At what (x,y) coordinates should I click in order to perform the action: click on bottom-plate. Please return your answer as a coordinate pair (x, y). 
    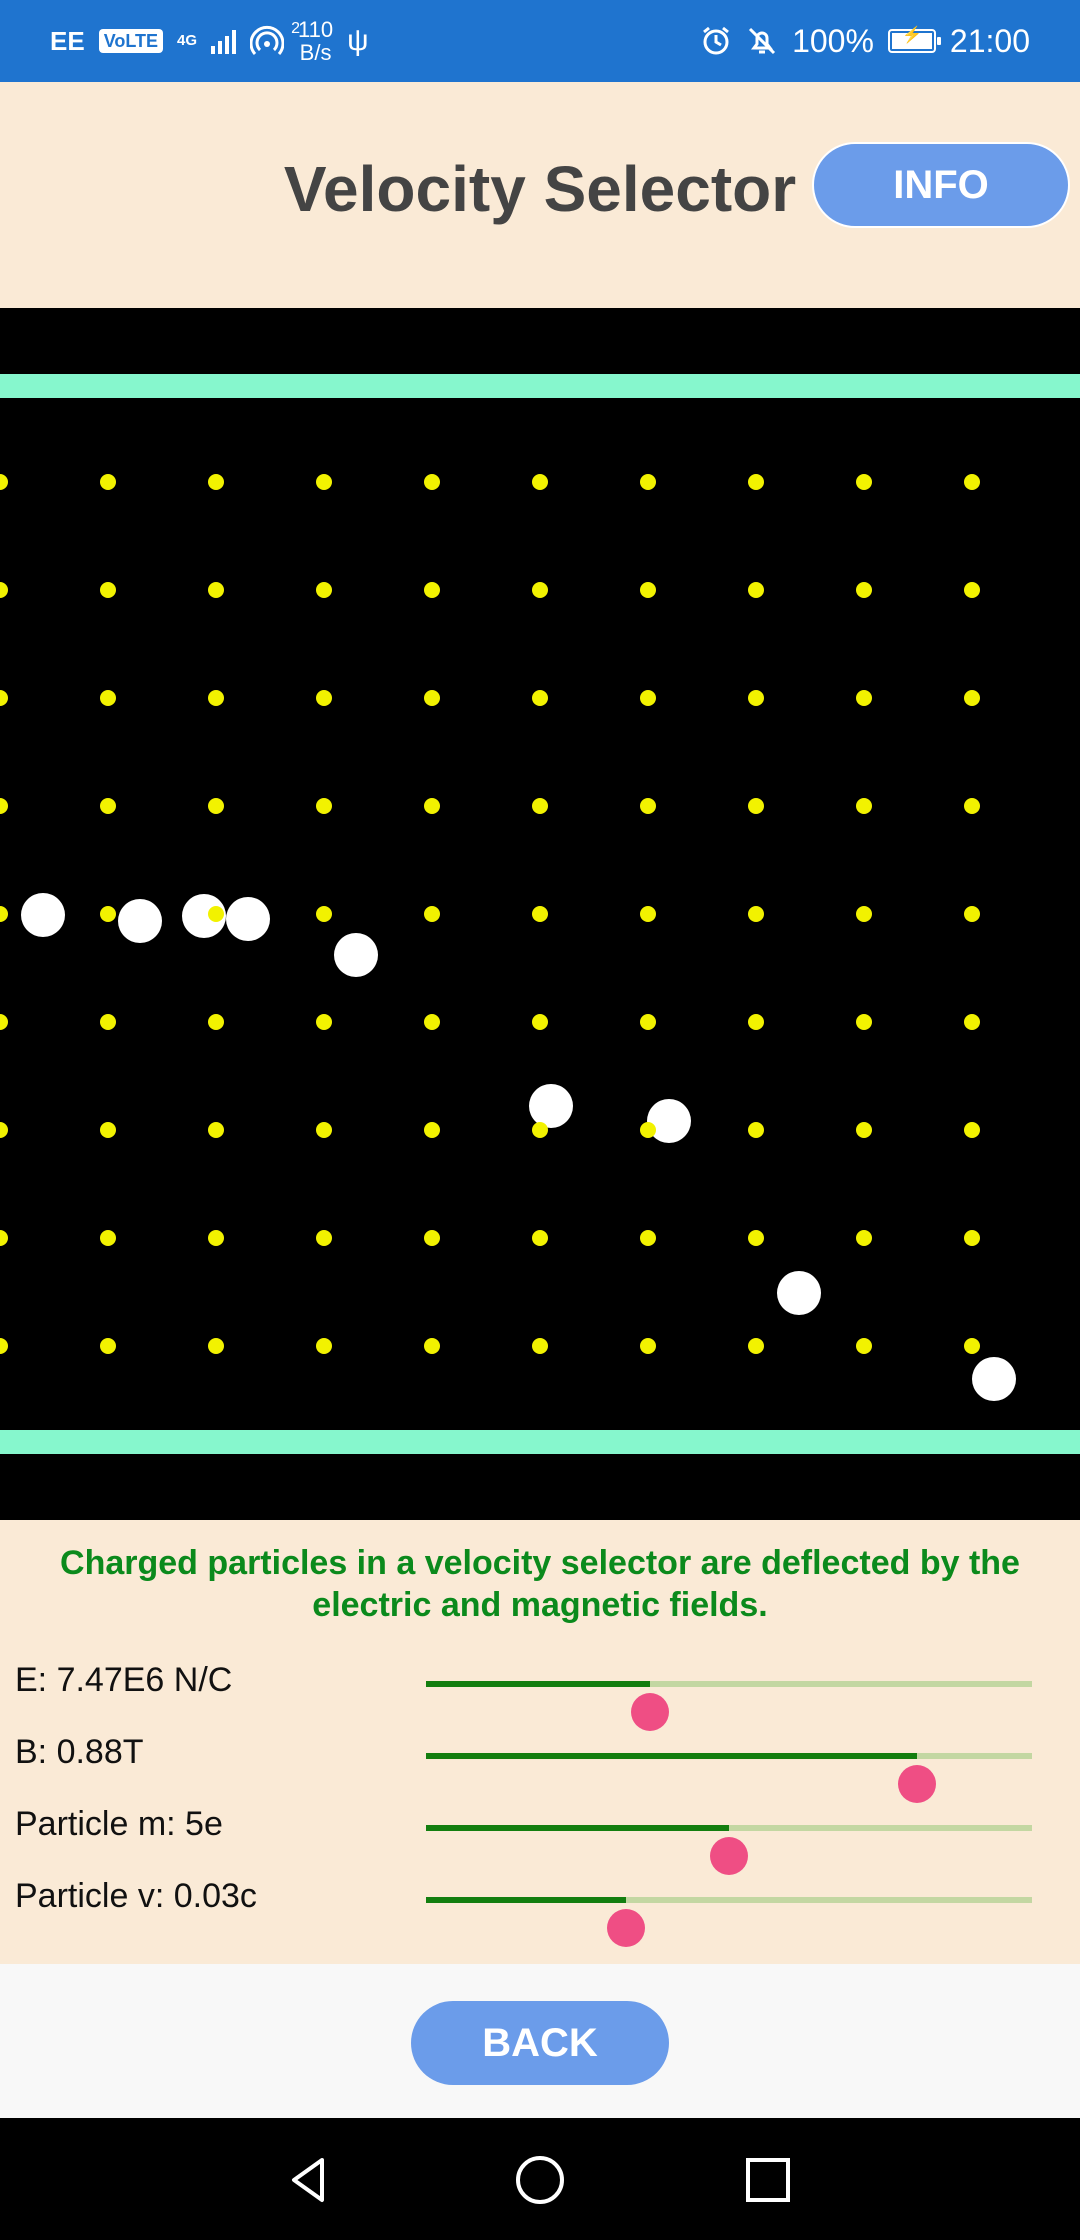
    Looking at the image, I should click on (540, 1442).